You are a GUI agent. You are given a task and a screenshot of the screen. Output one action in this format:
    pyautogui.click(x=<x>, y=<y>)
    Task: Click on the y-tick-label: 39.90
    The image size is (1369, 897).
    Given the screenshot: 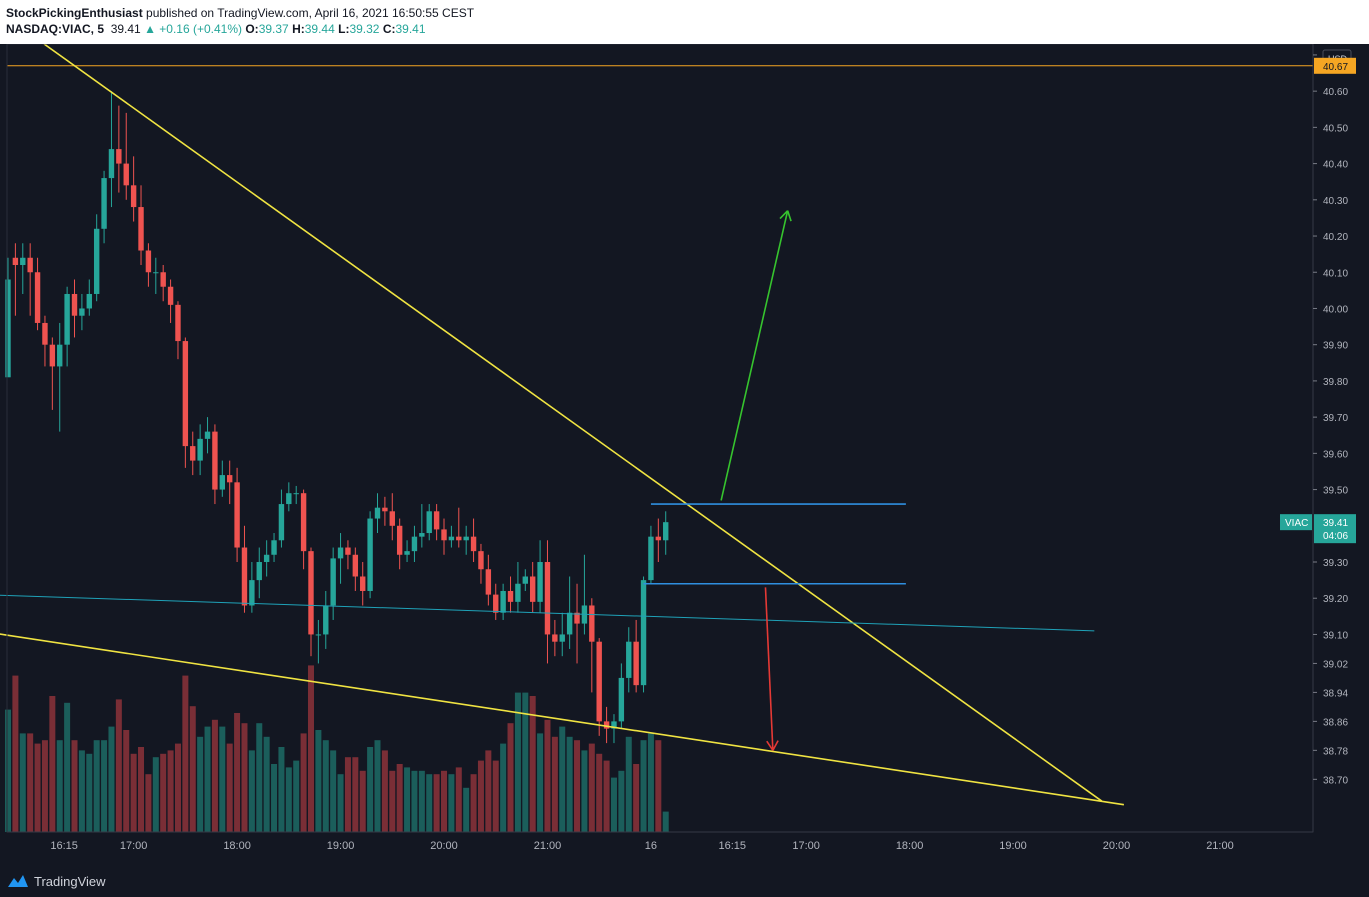 What is the action you would take?
    pyautogui.click(x=1335, y=346)
    